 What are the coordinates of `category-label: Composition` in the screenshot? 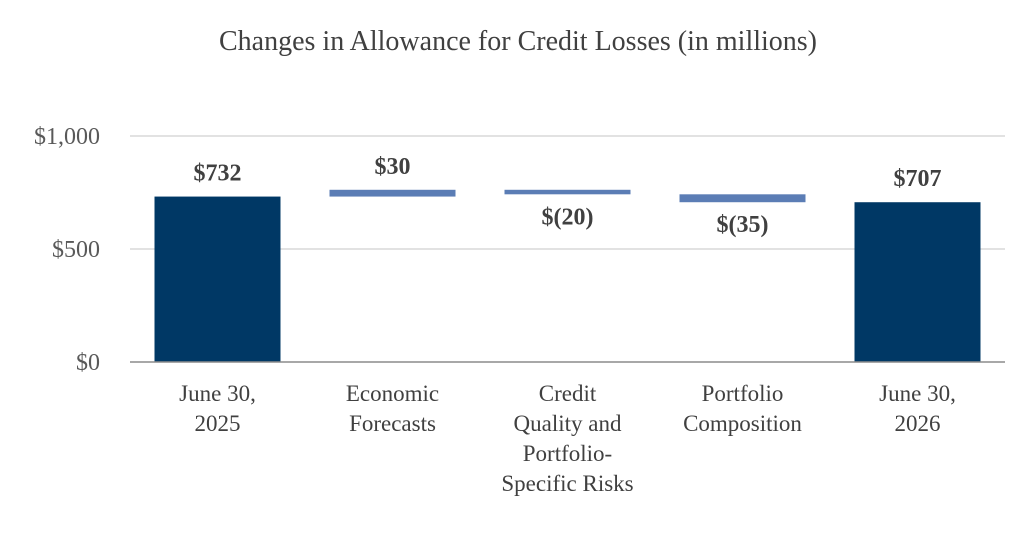 It's located at (742, 423).